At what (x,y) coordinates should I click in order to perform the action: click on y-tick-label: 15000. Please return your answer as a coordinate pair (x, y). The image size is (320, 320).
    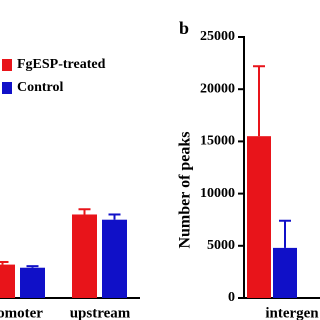
    Looking at the image, I should click on (217, 141).